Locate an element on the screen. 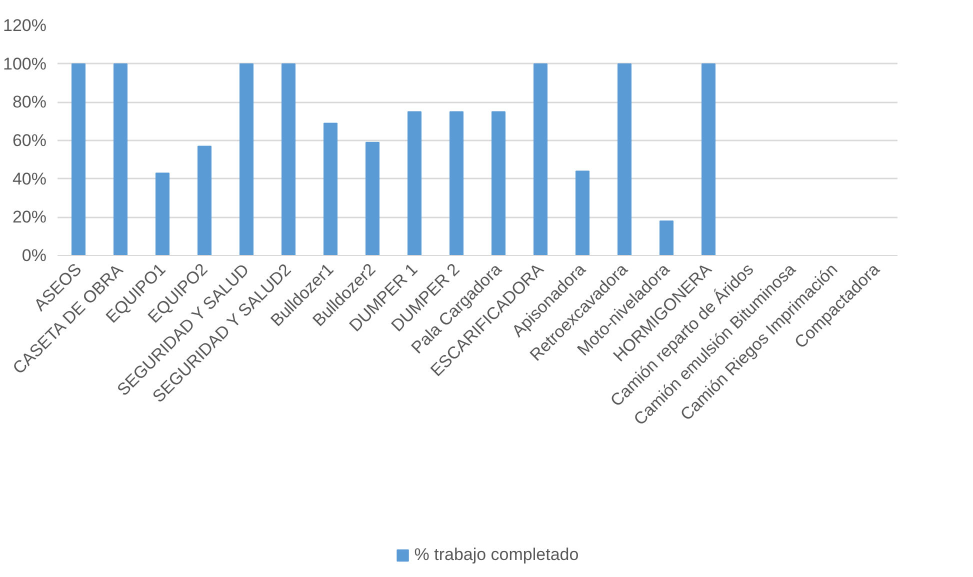 The height and width of the screenshot is (577, 973). y-tick-label: 80% is located at coordinates (29, 102).